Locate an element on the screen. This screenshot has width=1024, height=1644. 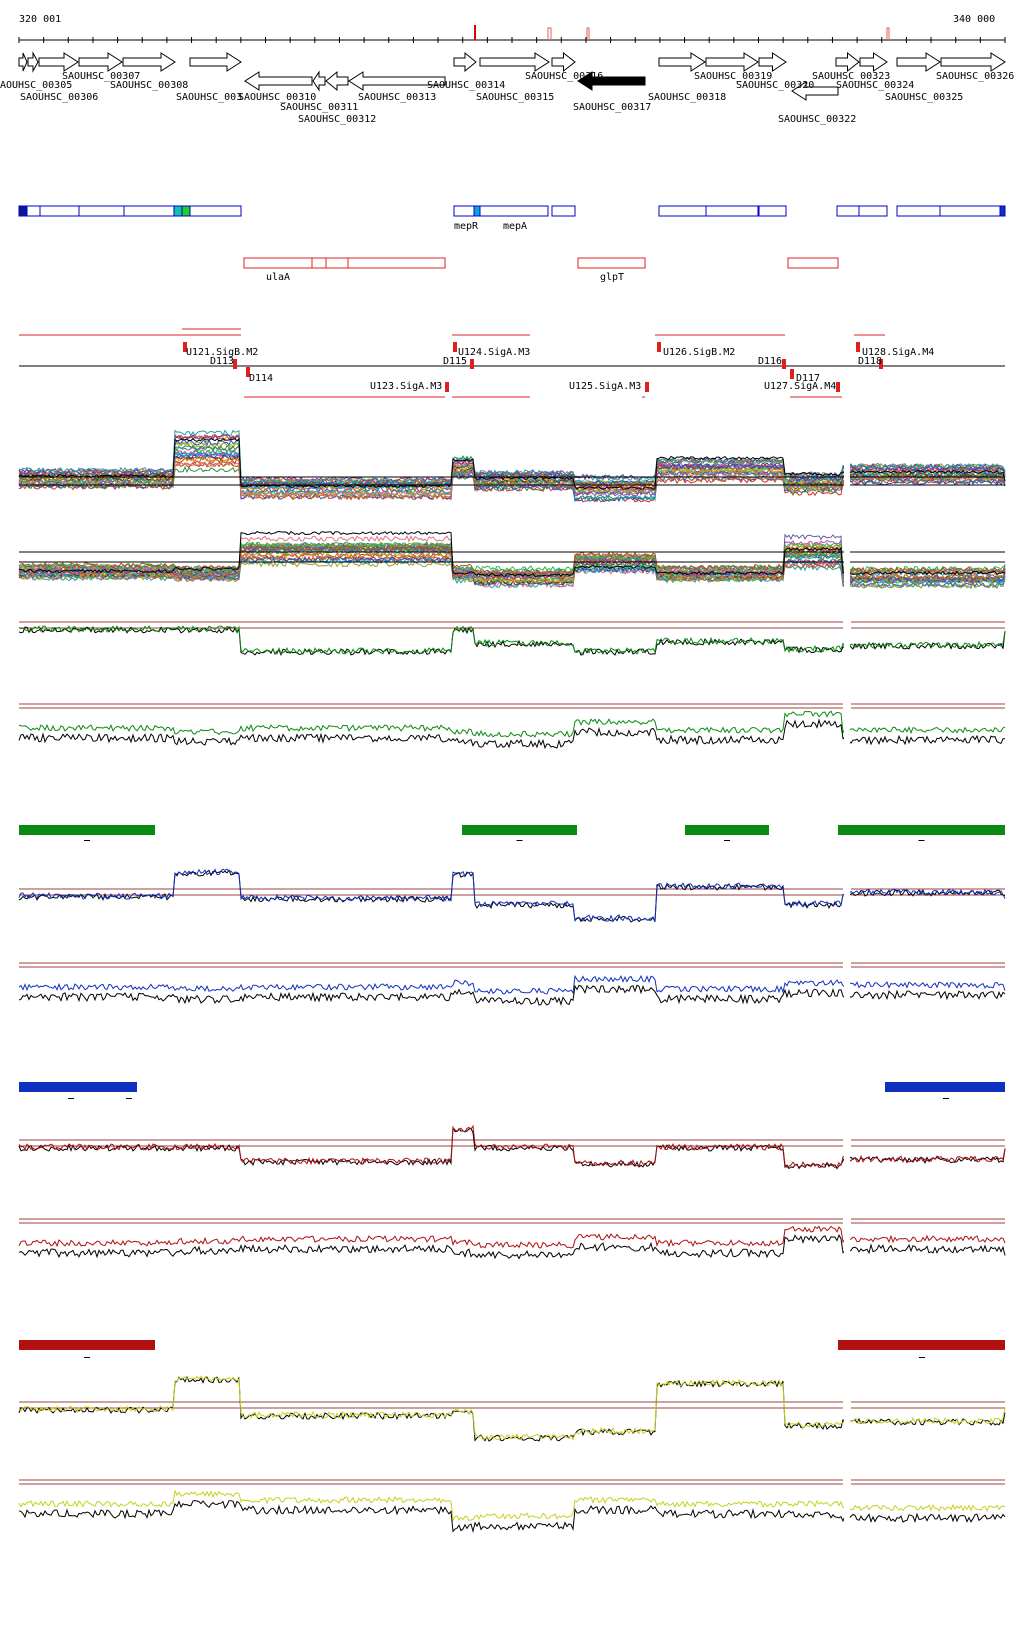
gene-label: SAOUHSC_00318 is located at coordinates (687, 97).